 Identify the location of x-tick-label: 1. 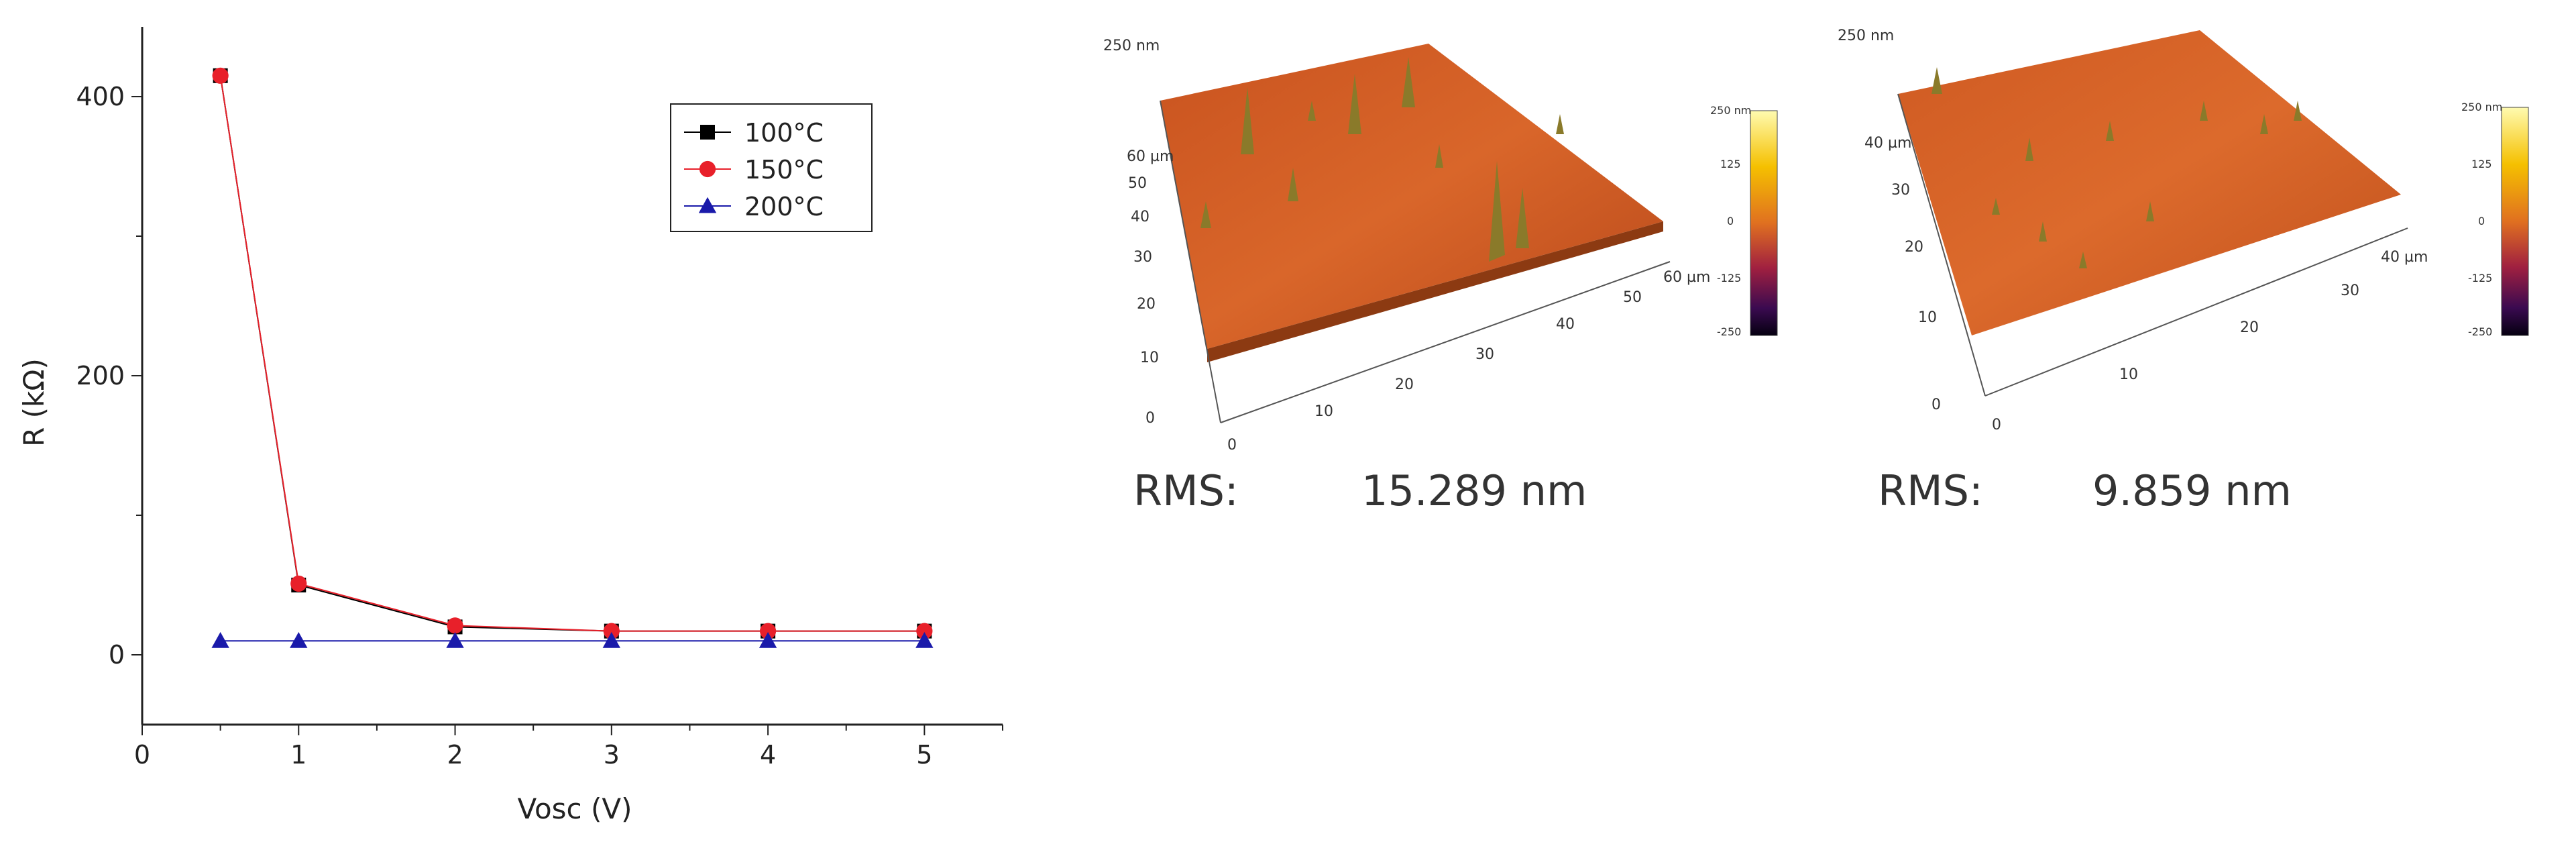
(298, 755).